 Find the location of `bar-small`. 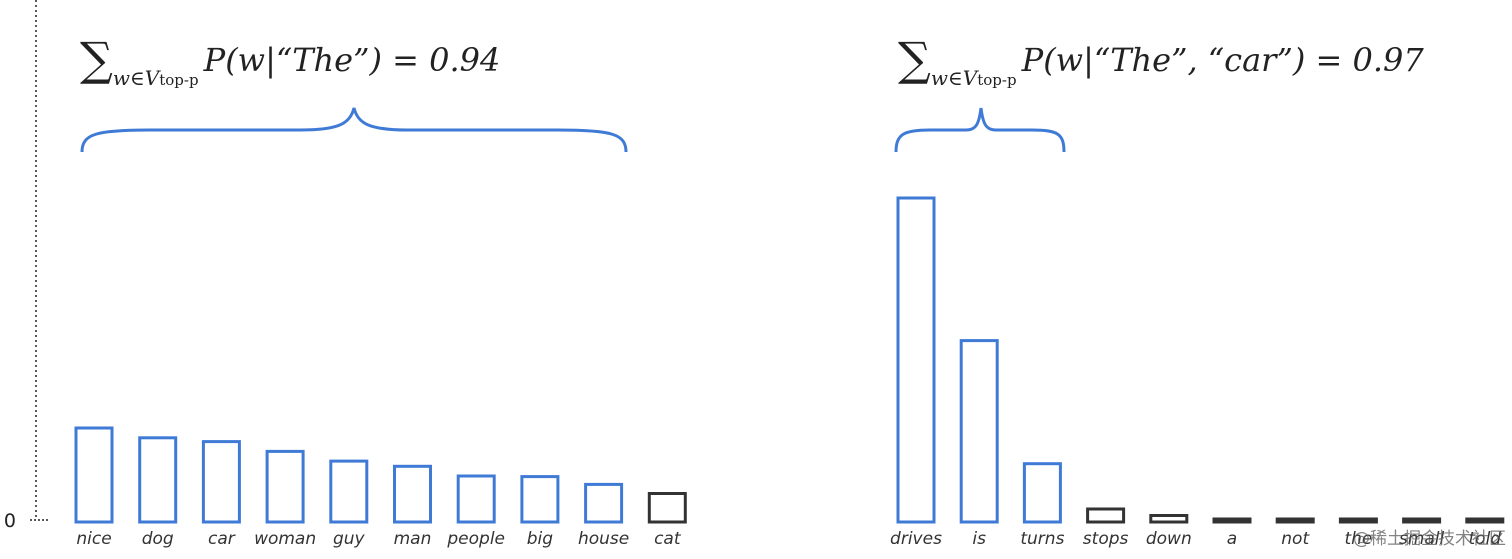

bar-small is located at coordinates (1422, 520).